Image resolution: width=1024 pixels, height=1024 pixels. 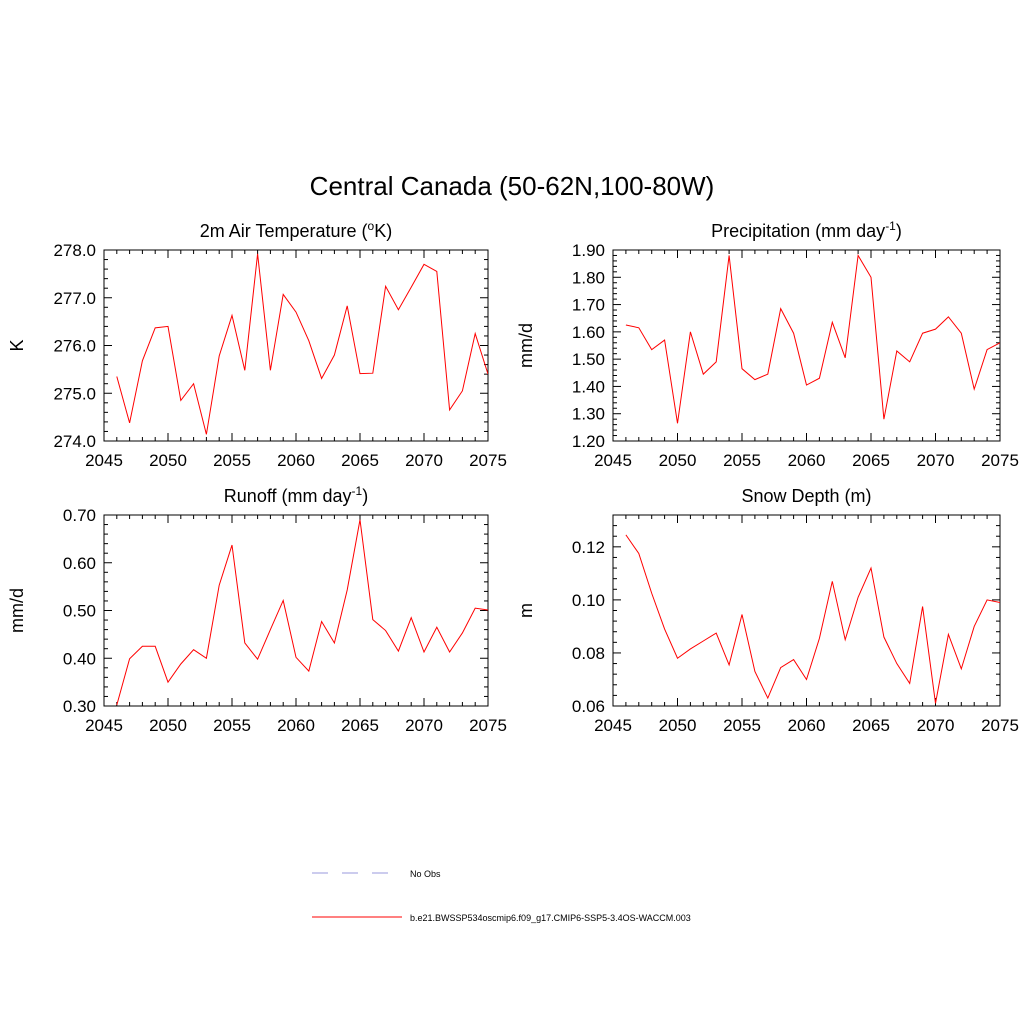 What do you see at coordinates (104, 725) in the screenshot?
I see `runoff-xtick-label: 2045` at bounding box center [104, 725].